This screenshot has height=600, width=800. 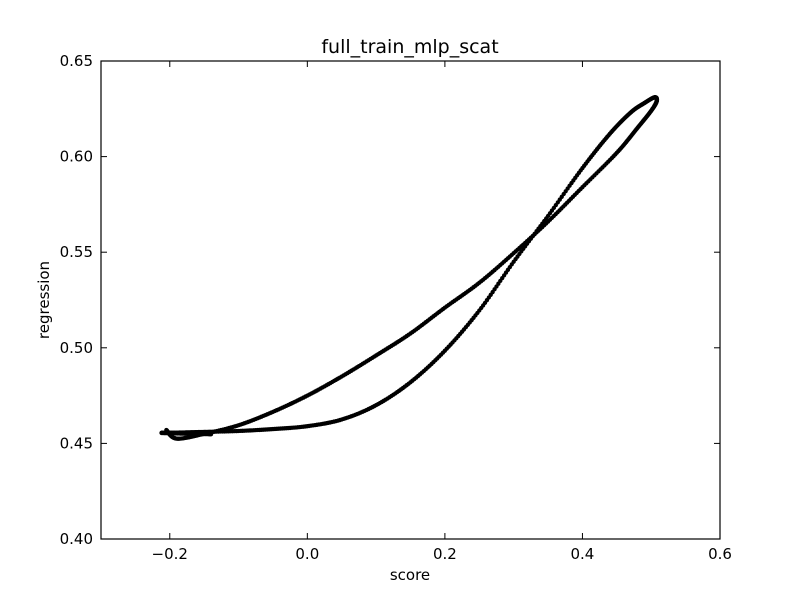 What do you see at coordinates (76, 443) in the screenshot?
I see `y-tick-label: 0.45` at bounding box center [76, 443].